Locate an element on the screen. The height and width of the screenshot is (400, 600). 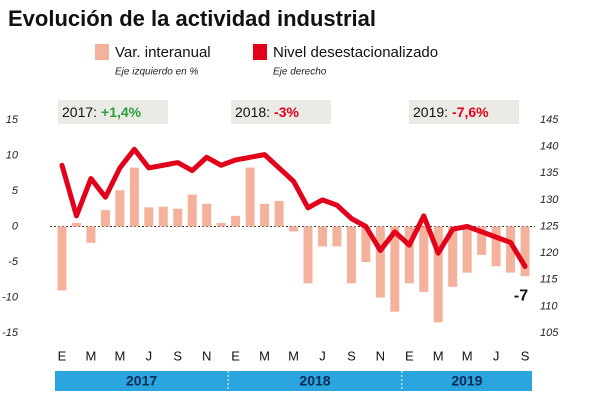
y2-tick-label: 130 is located at coordinates (549, 200).